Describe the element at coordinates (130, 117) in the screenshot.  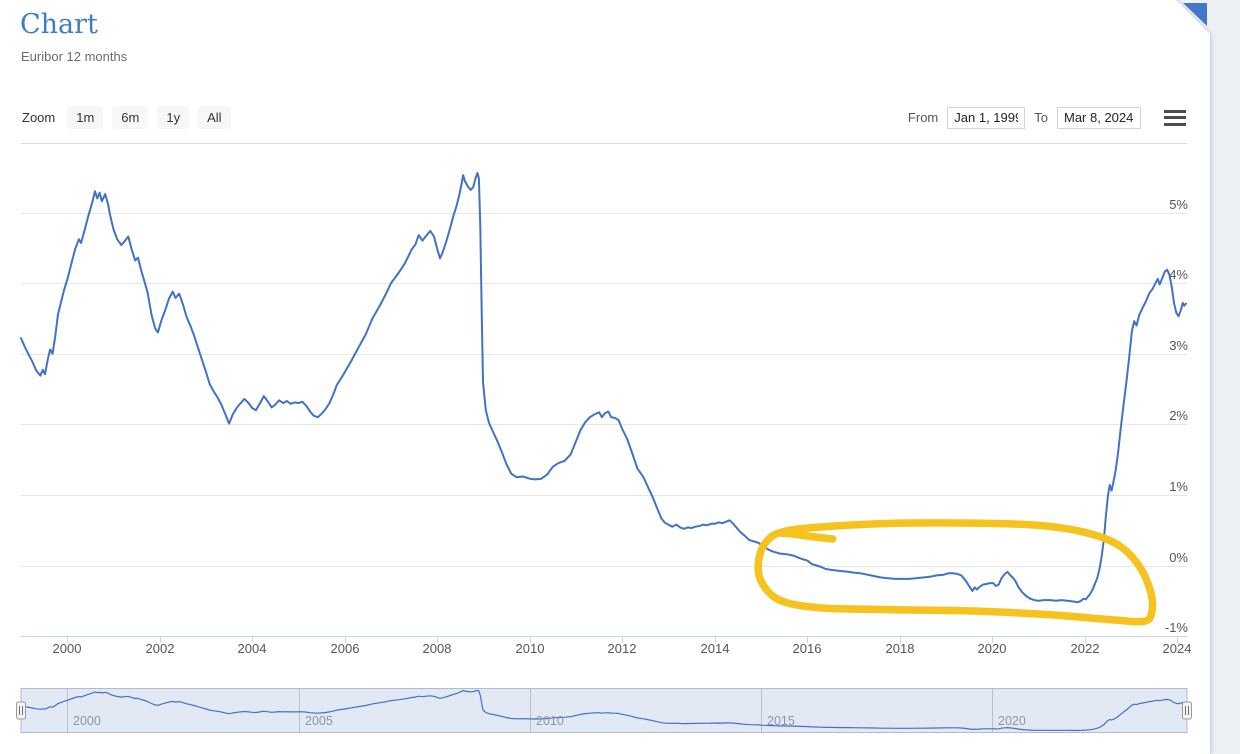
I see `range-button-6m: 6m` at that location.